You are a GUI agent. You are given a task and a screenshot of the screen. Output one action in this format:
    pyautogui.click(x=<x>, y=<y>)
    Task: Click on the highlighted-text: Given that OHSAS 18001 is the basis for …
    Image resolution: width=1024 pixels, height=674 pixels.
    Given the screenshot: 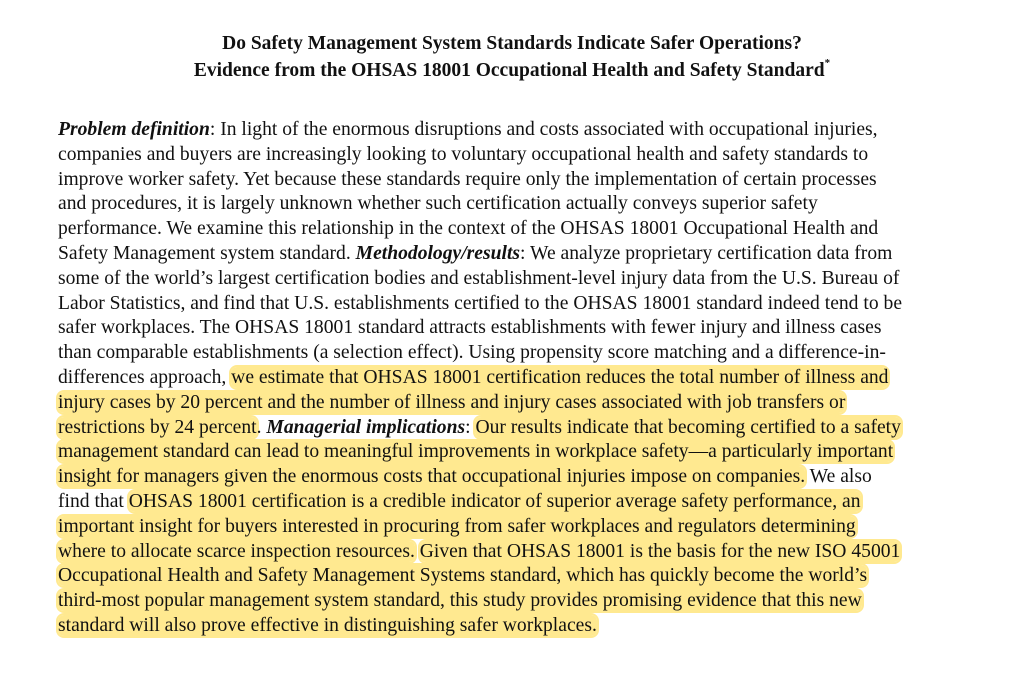 What is the action you would take?
    pyautogui.click(x=660, y=551)
    